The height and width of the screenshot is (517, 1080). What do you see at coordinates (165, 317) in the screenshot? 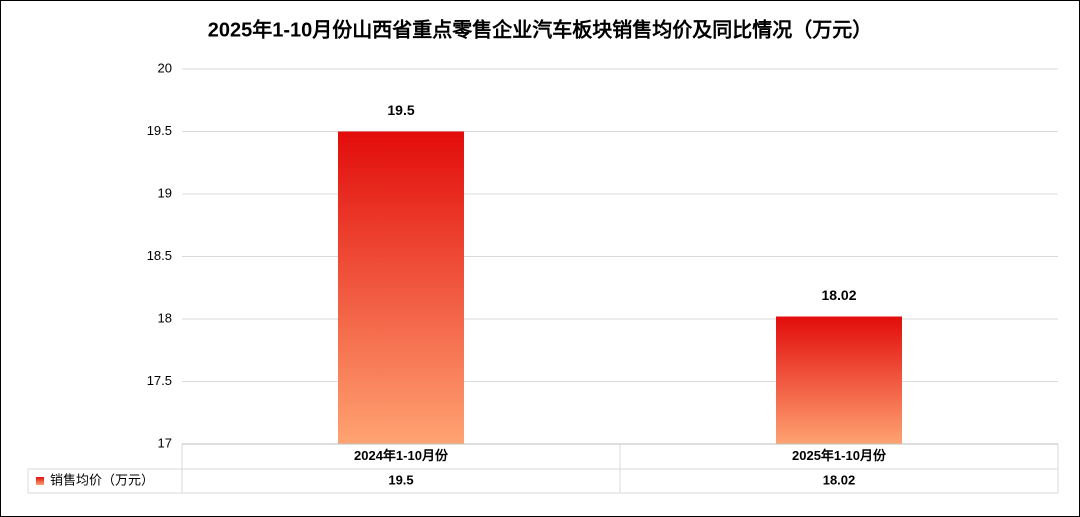
I see `y-tick-label: 18` at bounding box center [165, 317].